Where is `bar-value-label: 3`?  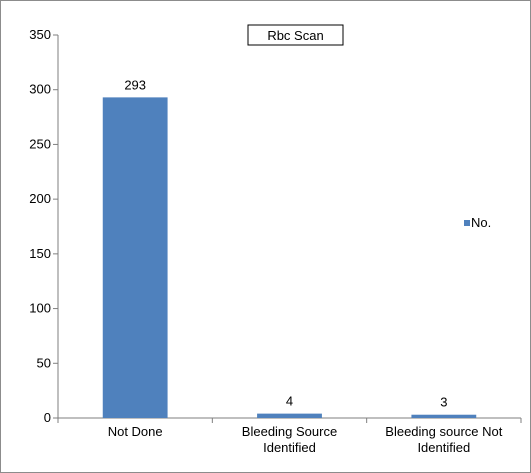 bar-value-label: 3 is located at coordinates (443, 402).